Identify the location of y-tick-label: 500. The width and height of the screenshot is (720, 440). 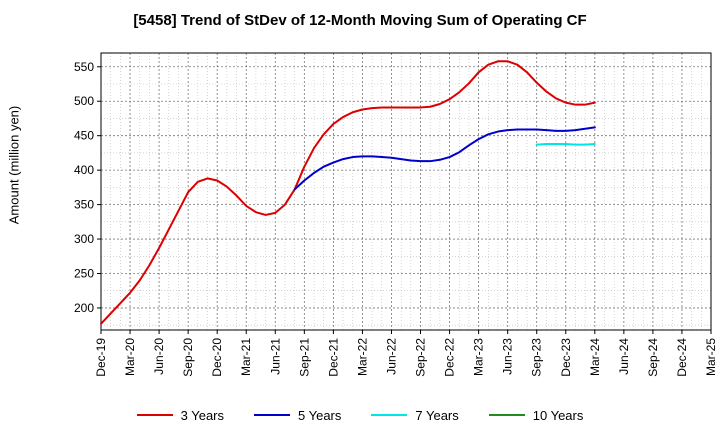
(84, 101).